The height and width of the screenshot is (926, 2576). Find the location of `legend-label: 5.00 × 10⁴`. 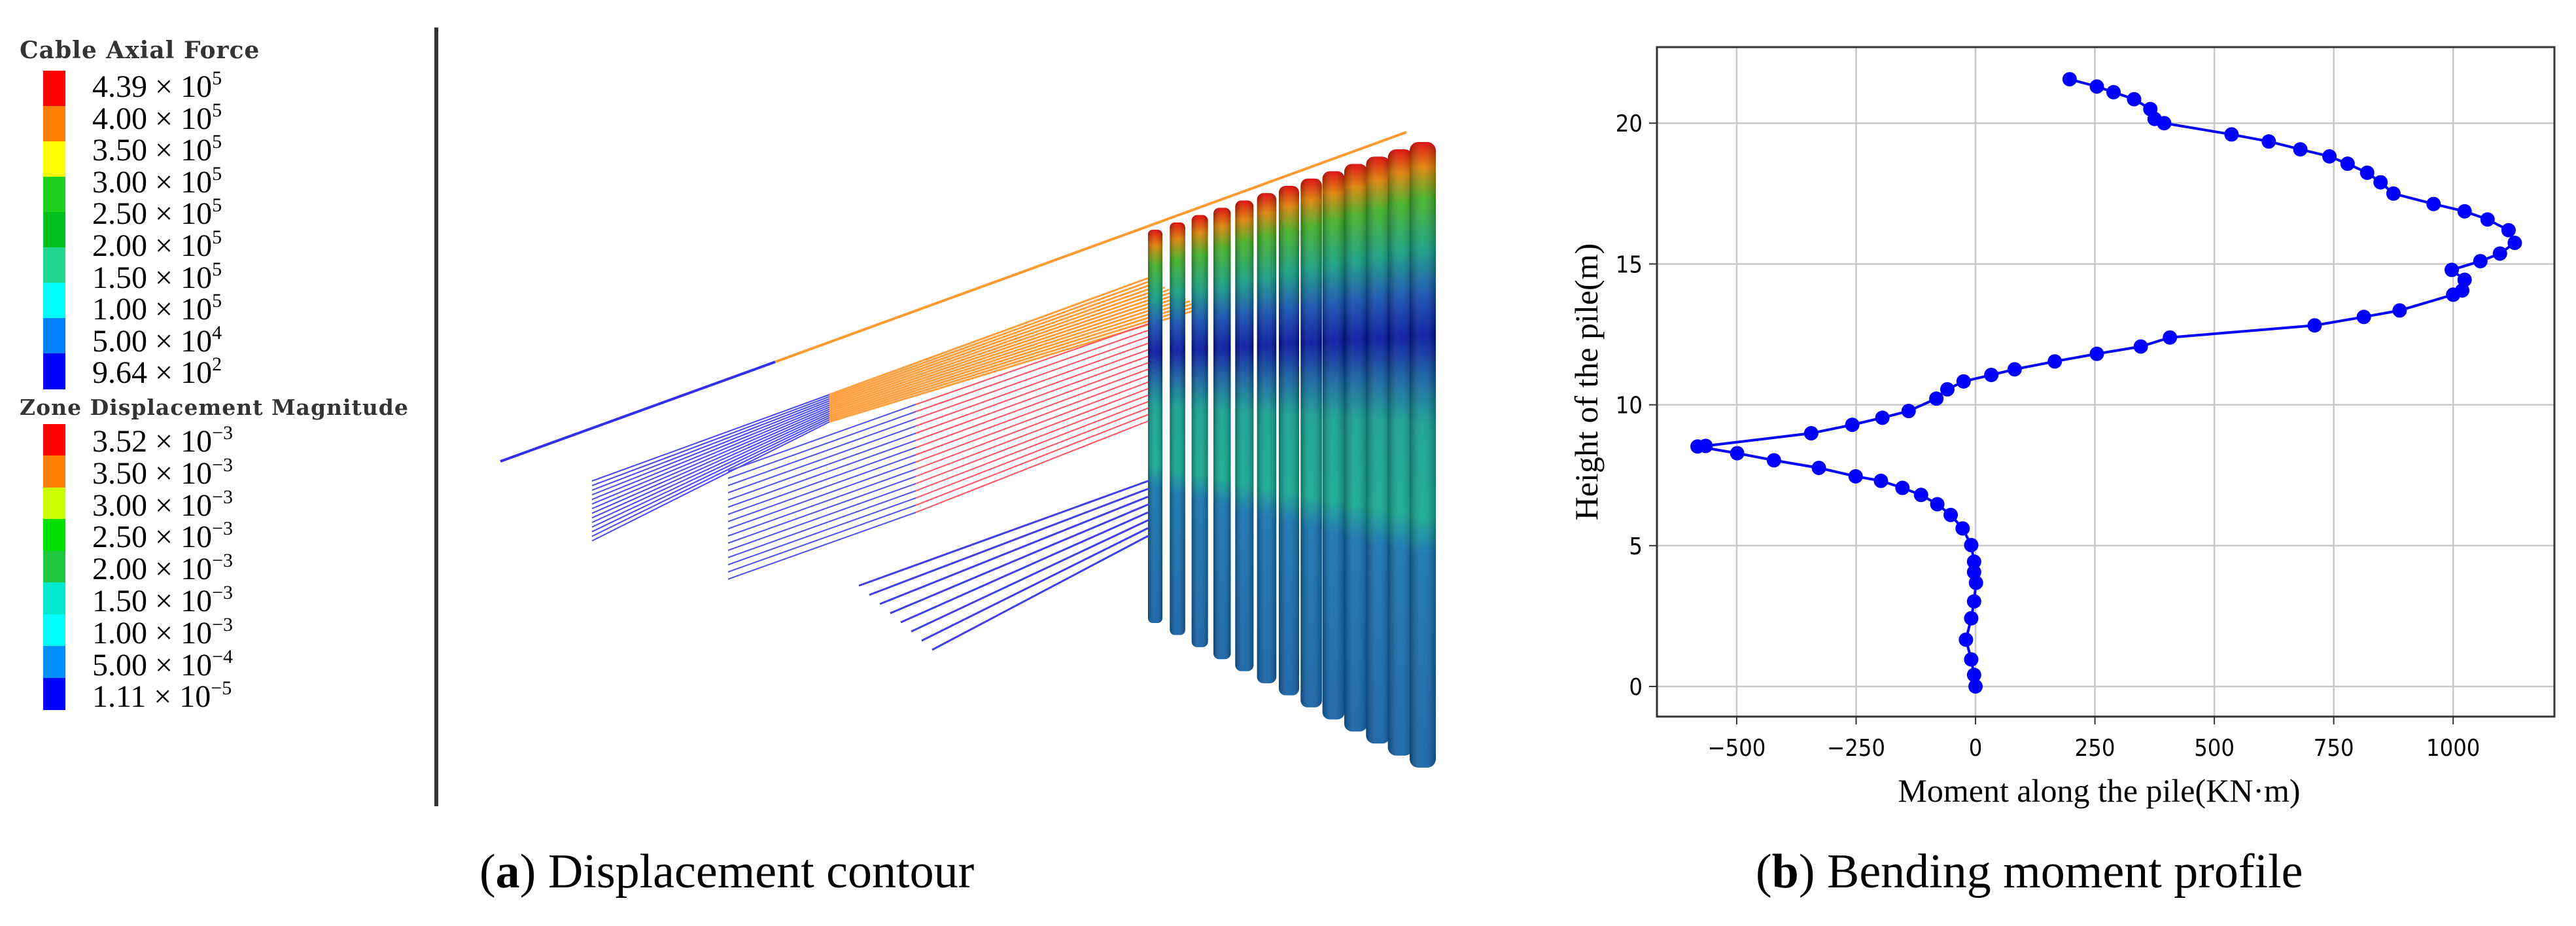

legend-label: 5.00 × 10⁴ is located at coordinates (157, 340).